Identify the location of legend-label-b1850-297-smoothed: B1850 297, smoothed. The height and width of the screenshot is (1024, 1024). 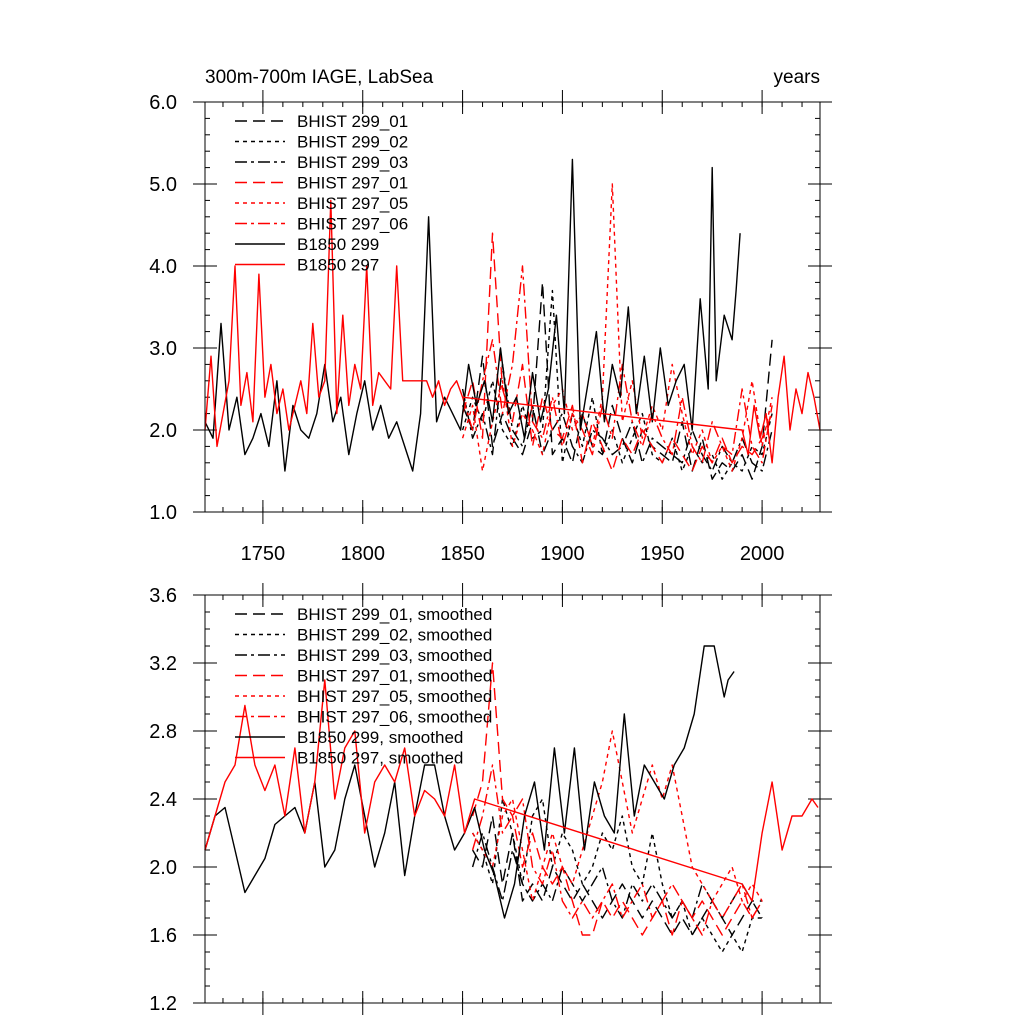
(380, 758).